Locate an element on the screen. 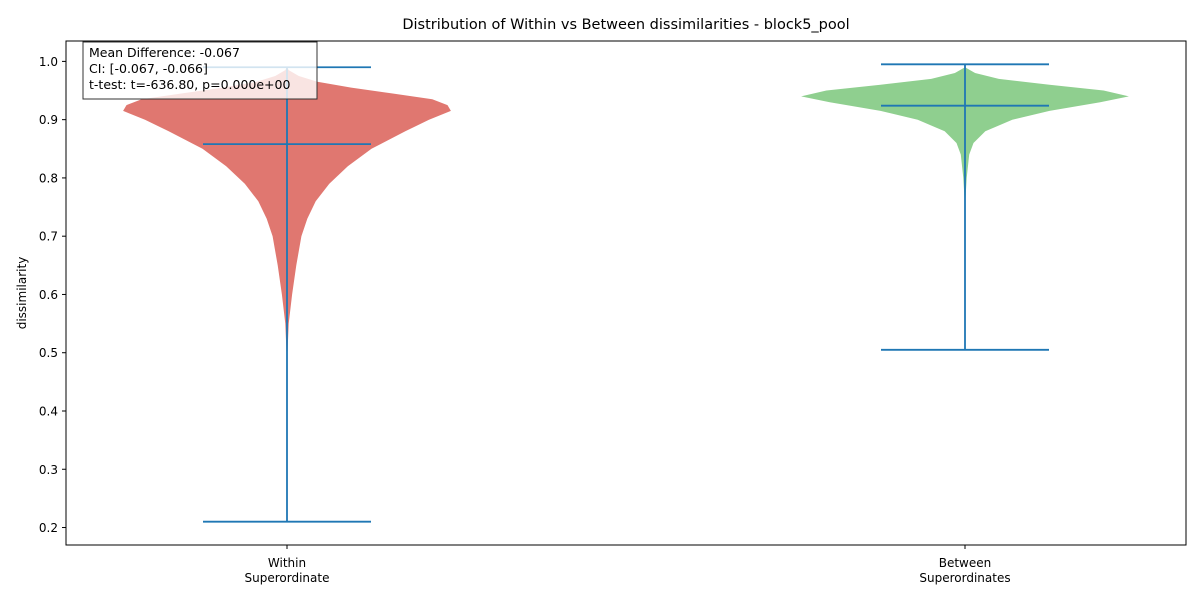 This screenshot has height=600, width=1200. y-tick-label: 0.4 is located at coordinates (48, 411).